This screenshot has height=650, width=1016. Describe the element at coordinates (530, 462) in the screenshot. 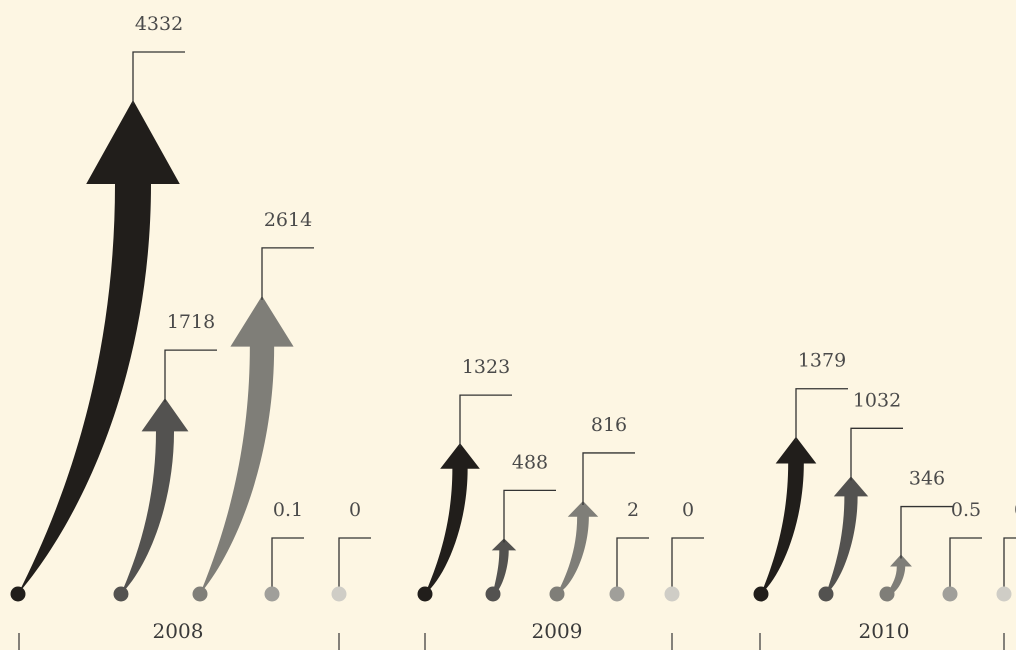

I see `value-label: 488` at that location.